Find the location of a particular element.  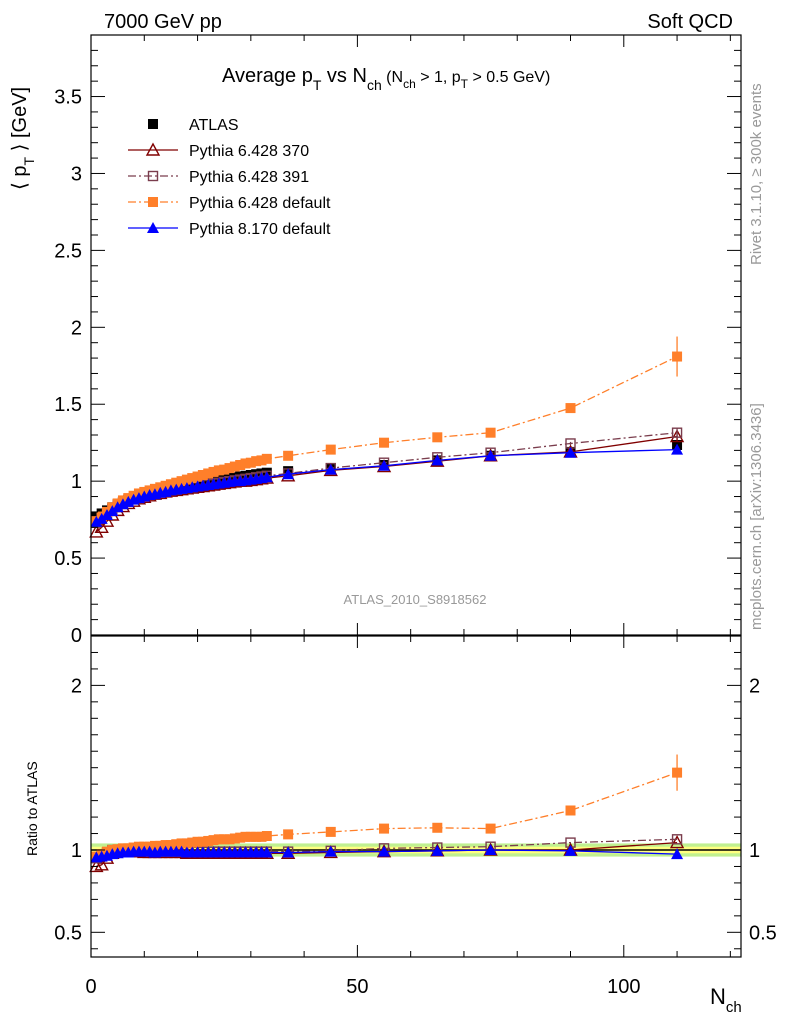

legend-item: Pythia 6.428 391 is located at coordinates (218, 177).